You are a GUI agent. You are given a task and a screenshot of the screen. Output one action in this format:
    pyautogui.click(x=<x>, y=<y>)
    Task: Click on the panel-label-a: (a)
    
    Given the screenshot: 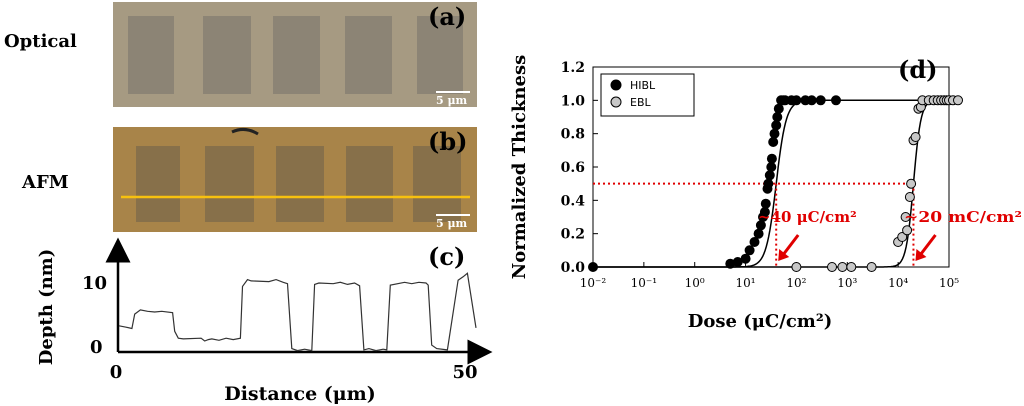 What is the action you would take?
    pyautogui.click(x=447, y=16)
    